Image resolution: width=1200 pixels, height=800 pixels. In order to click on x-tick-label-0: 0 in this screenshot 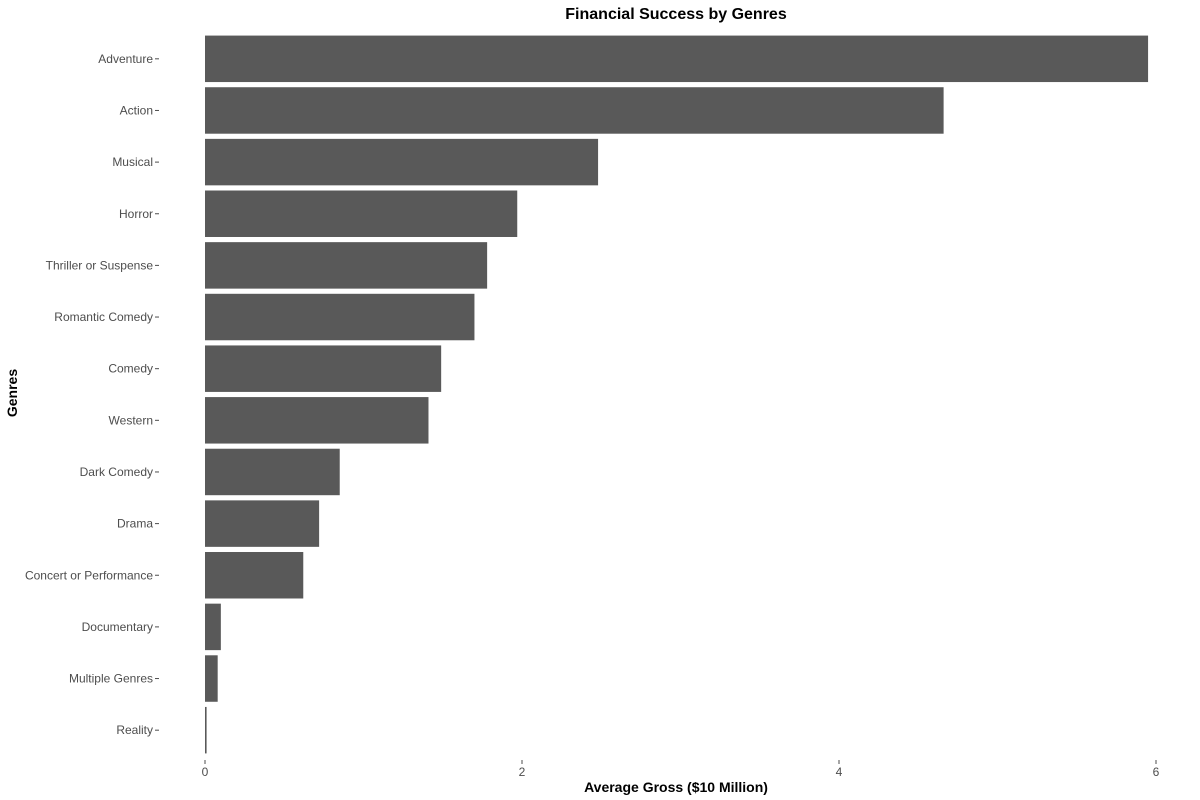, I will do `click(205, 772)`.